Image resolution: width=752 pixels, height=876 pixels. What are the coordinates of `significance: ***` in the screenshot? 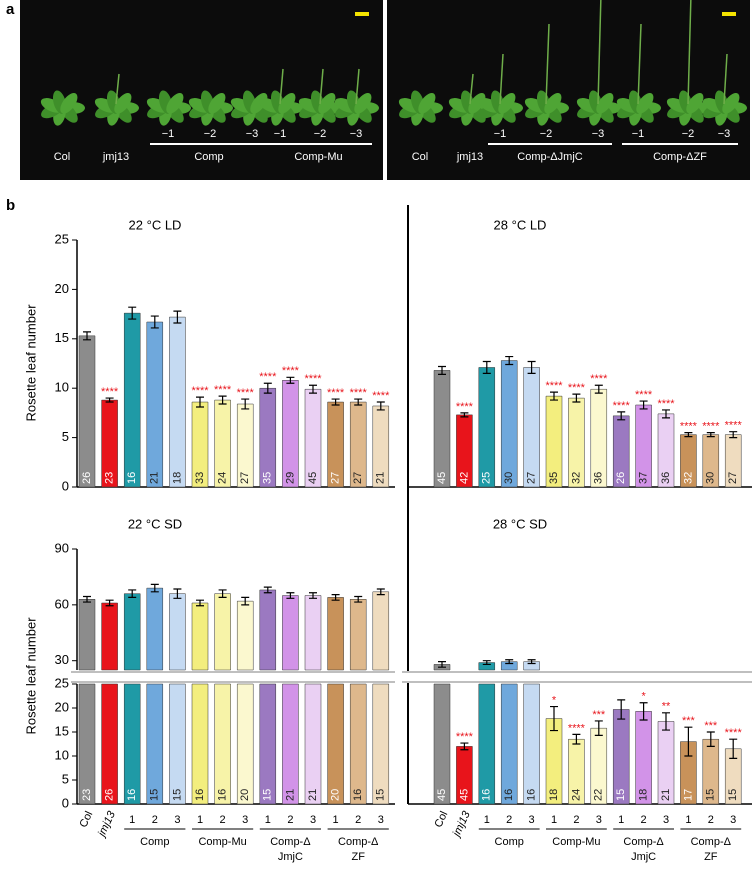 It's located at (689, 721).